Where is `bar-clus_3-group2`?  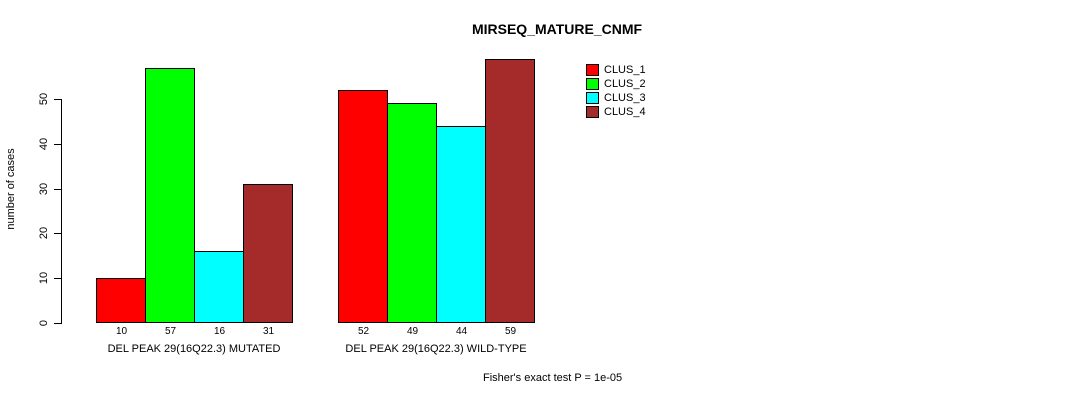
bar-clus_3-group2 is located at coordinates (461, 224).